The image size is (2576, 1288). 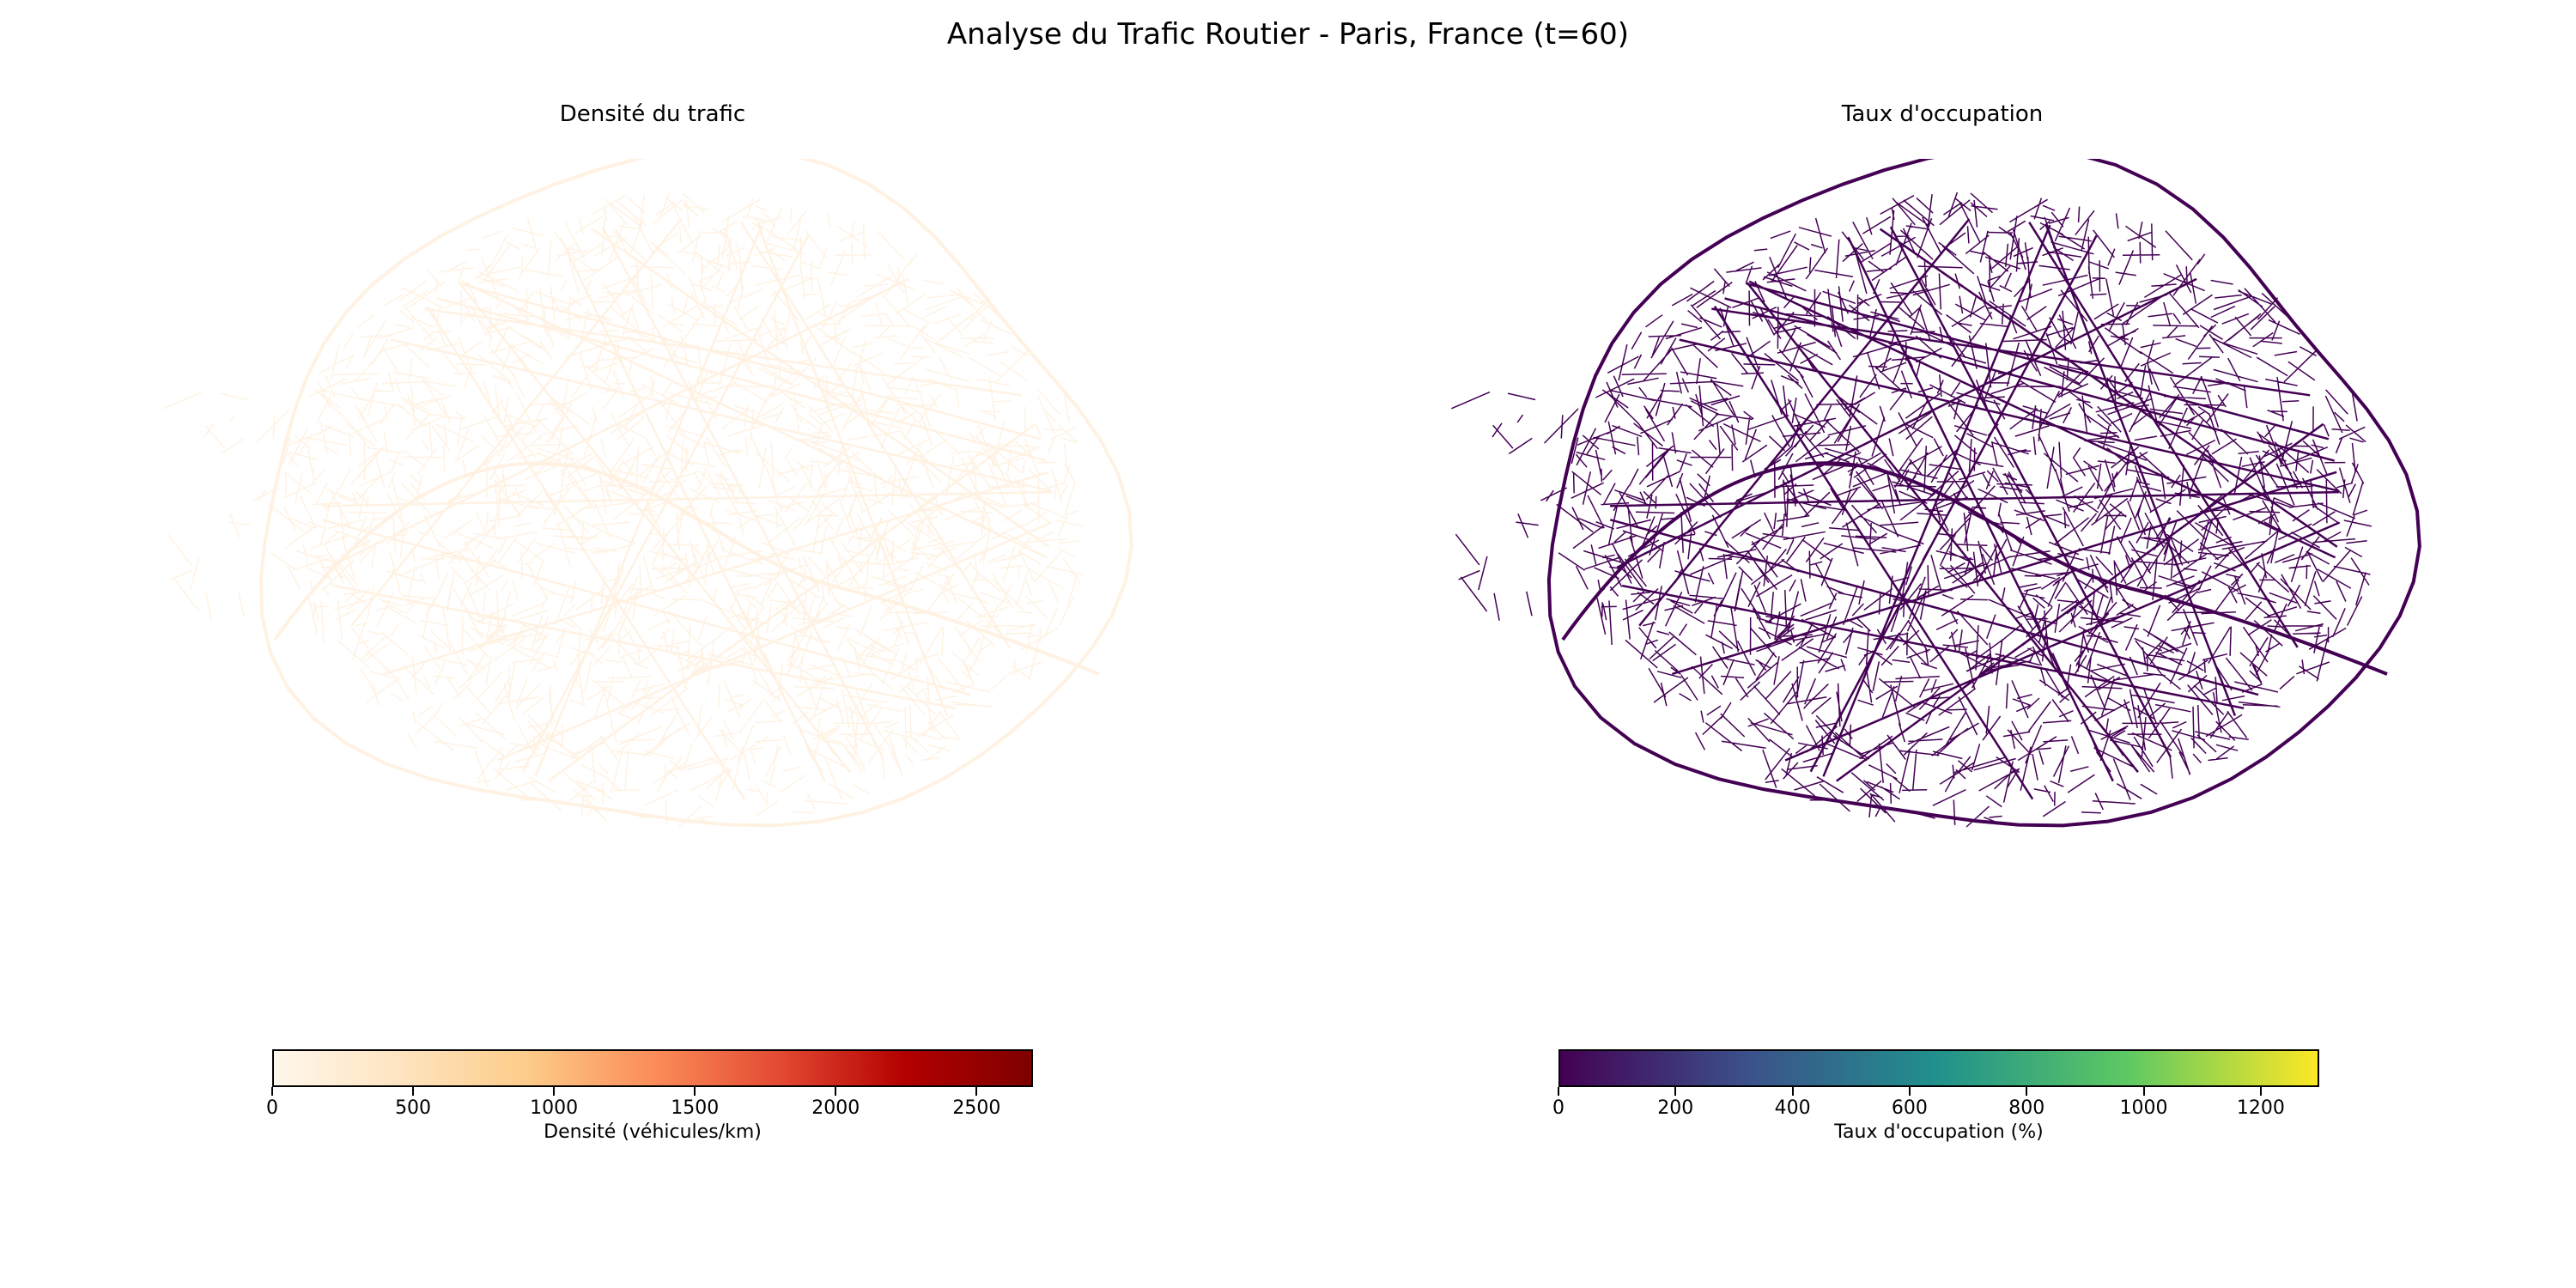 I want to click on occupancy-tick-label: 200, so click(x=1675, y=1108).